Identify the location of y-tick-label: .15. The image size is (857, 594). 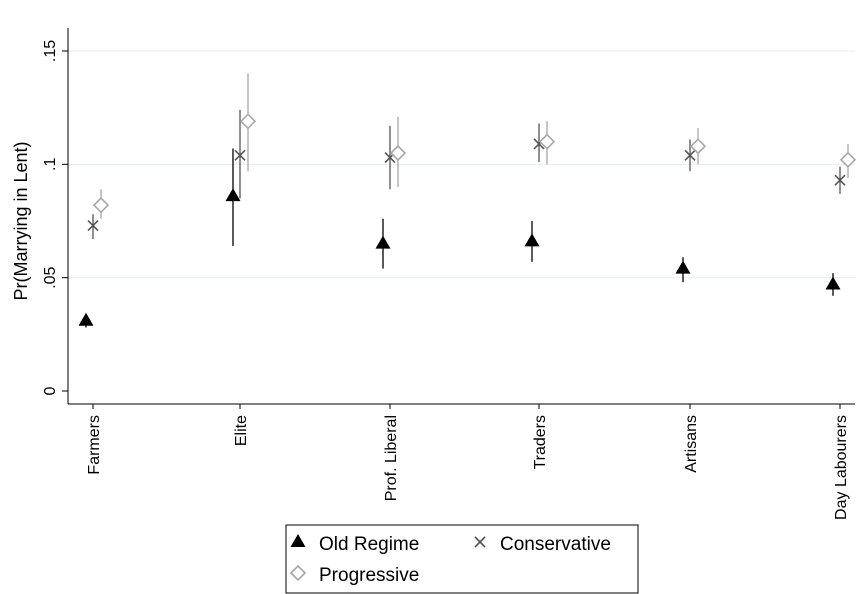
(50, 51).